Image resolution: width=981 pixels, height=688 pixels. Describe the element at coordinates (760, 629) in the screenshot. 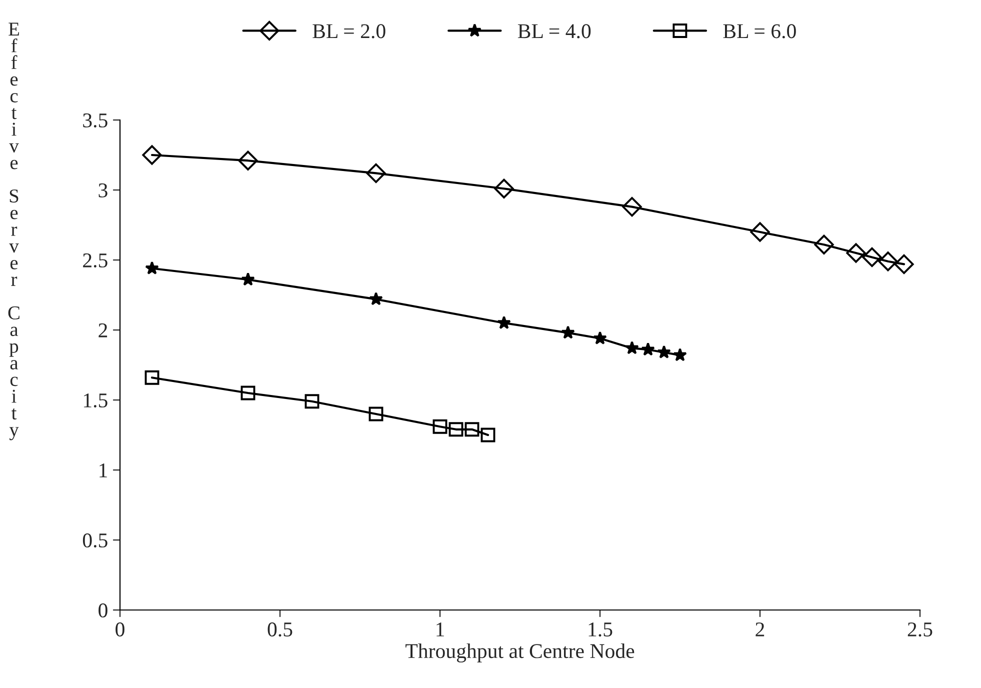

I see `x-tick-label: 2` at that location.